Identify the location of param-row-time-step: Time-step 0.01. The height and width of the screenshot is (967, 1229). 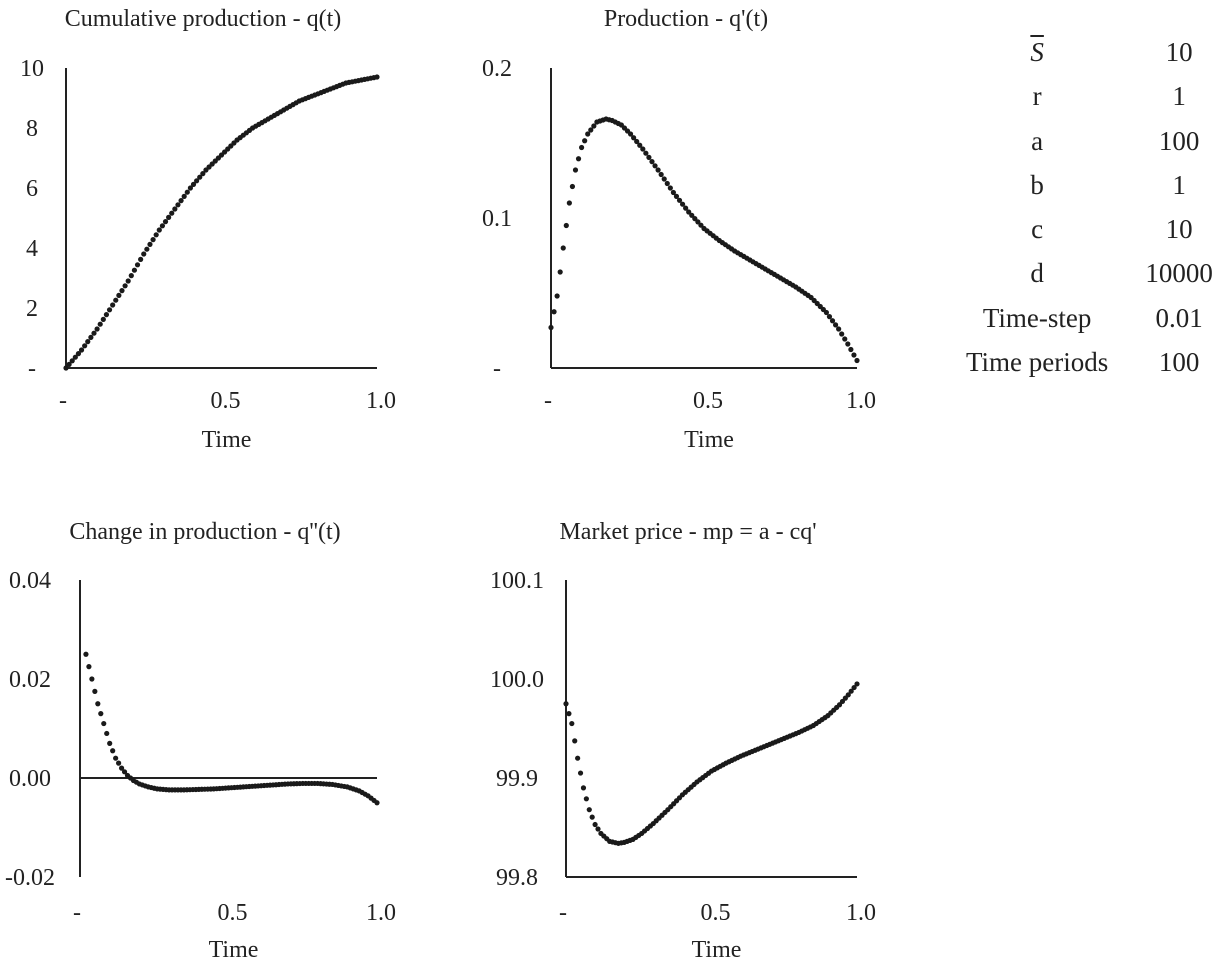
(1087, 318).